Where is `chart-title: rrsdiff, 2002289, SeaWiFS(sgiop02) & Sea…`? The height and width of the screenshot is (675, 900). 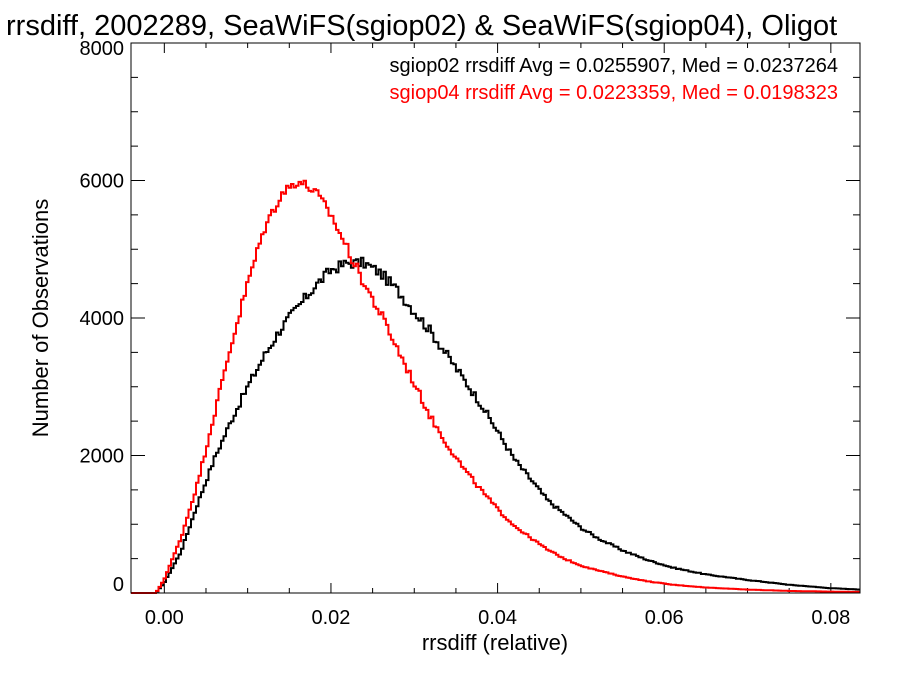 chart-title: rrsdiff, 2002289, SeaWiFS(sgiop02) & Sea… is located at coordinates (421, 26).